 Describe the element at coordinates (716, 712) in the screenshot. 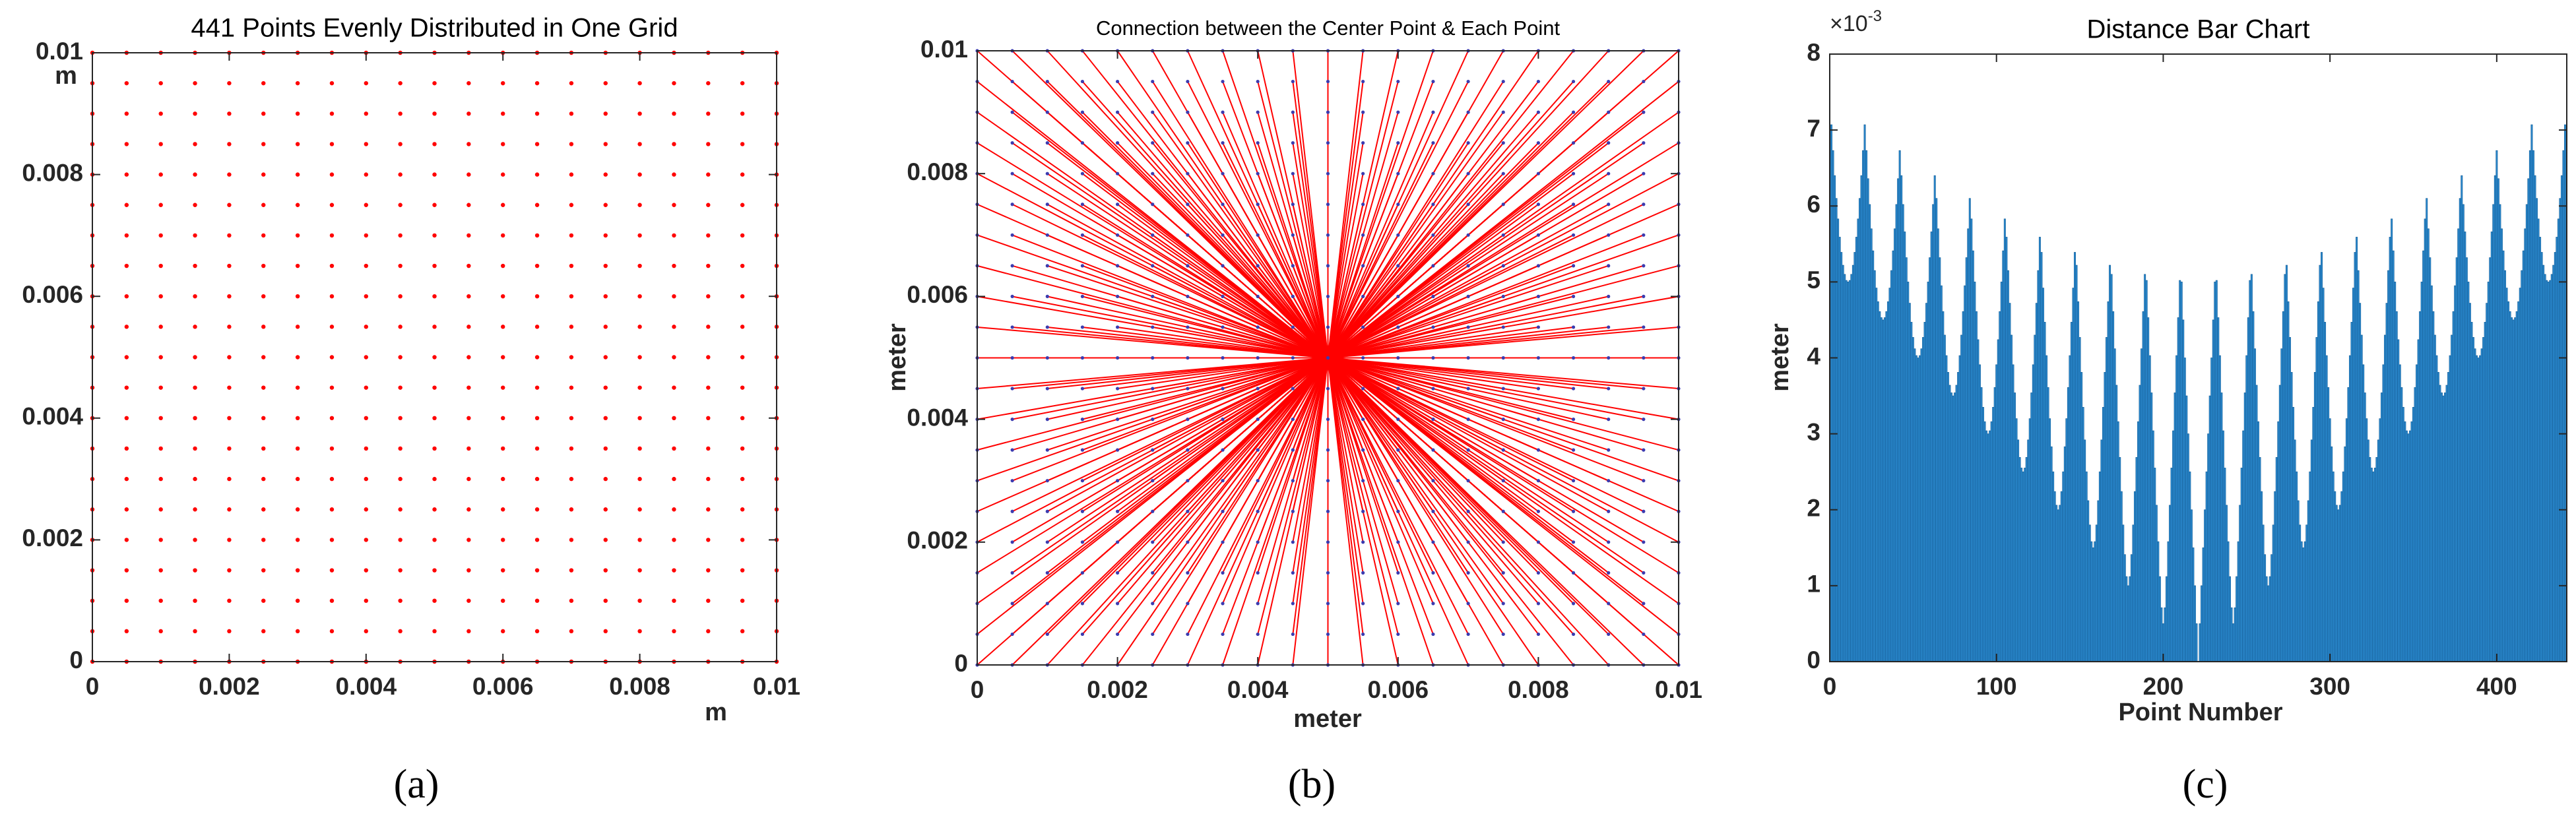

I see `x-axis-label: m` at that location.